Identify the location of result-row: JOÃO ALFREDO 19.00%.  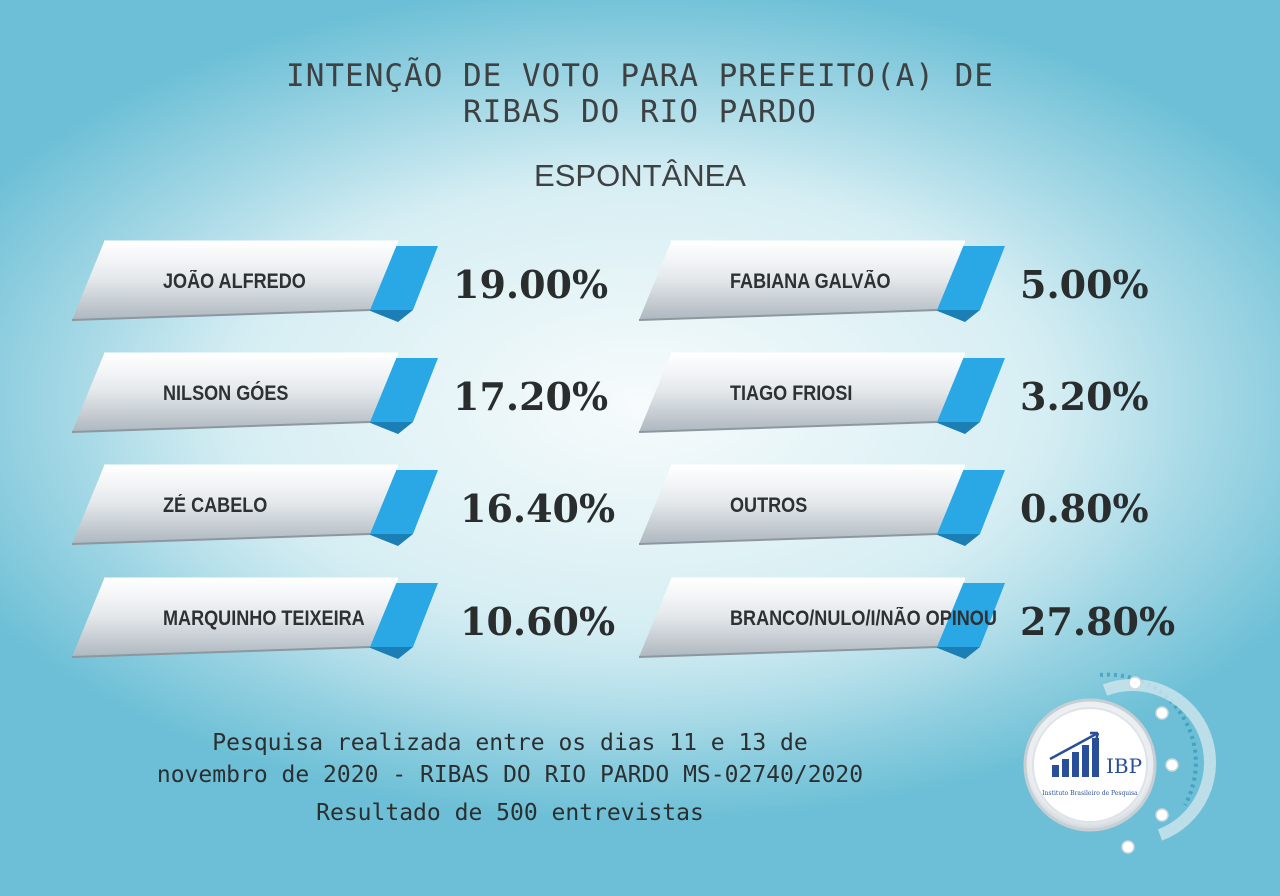
(348, 285).